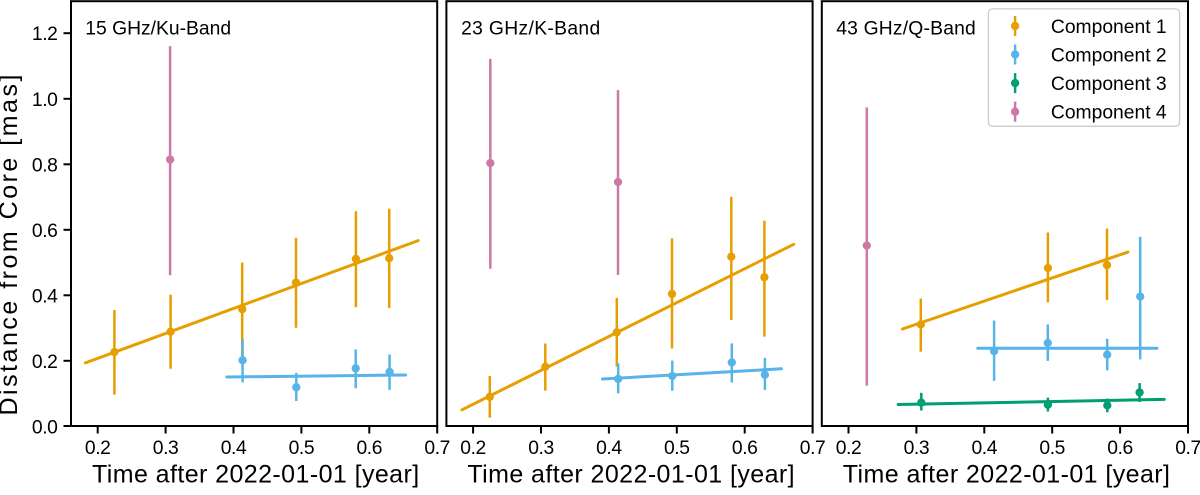 This screenshot has width=1200, height=495. What do you see at coordinates (1109, 113) in the screenshot?
I see `svg-text: Component 4` at bounding box center [1109, 113].